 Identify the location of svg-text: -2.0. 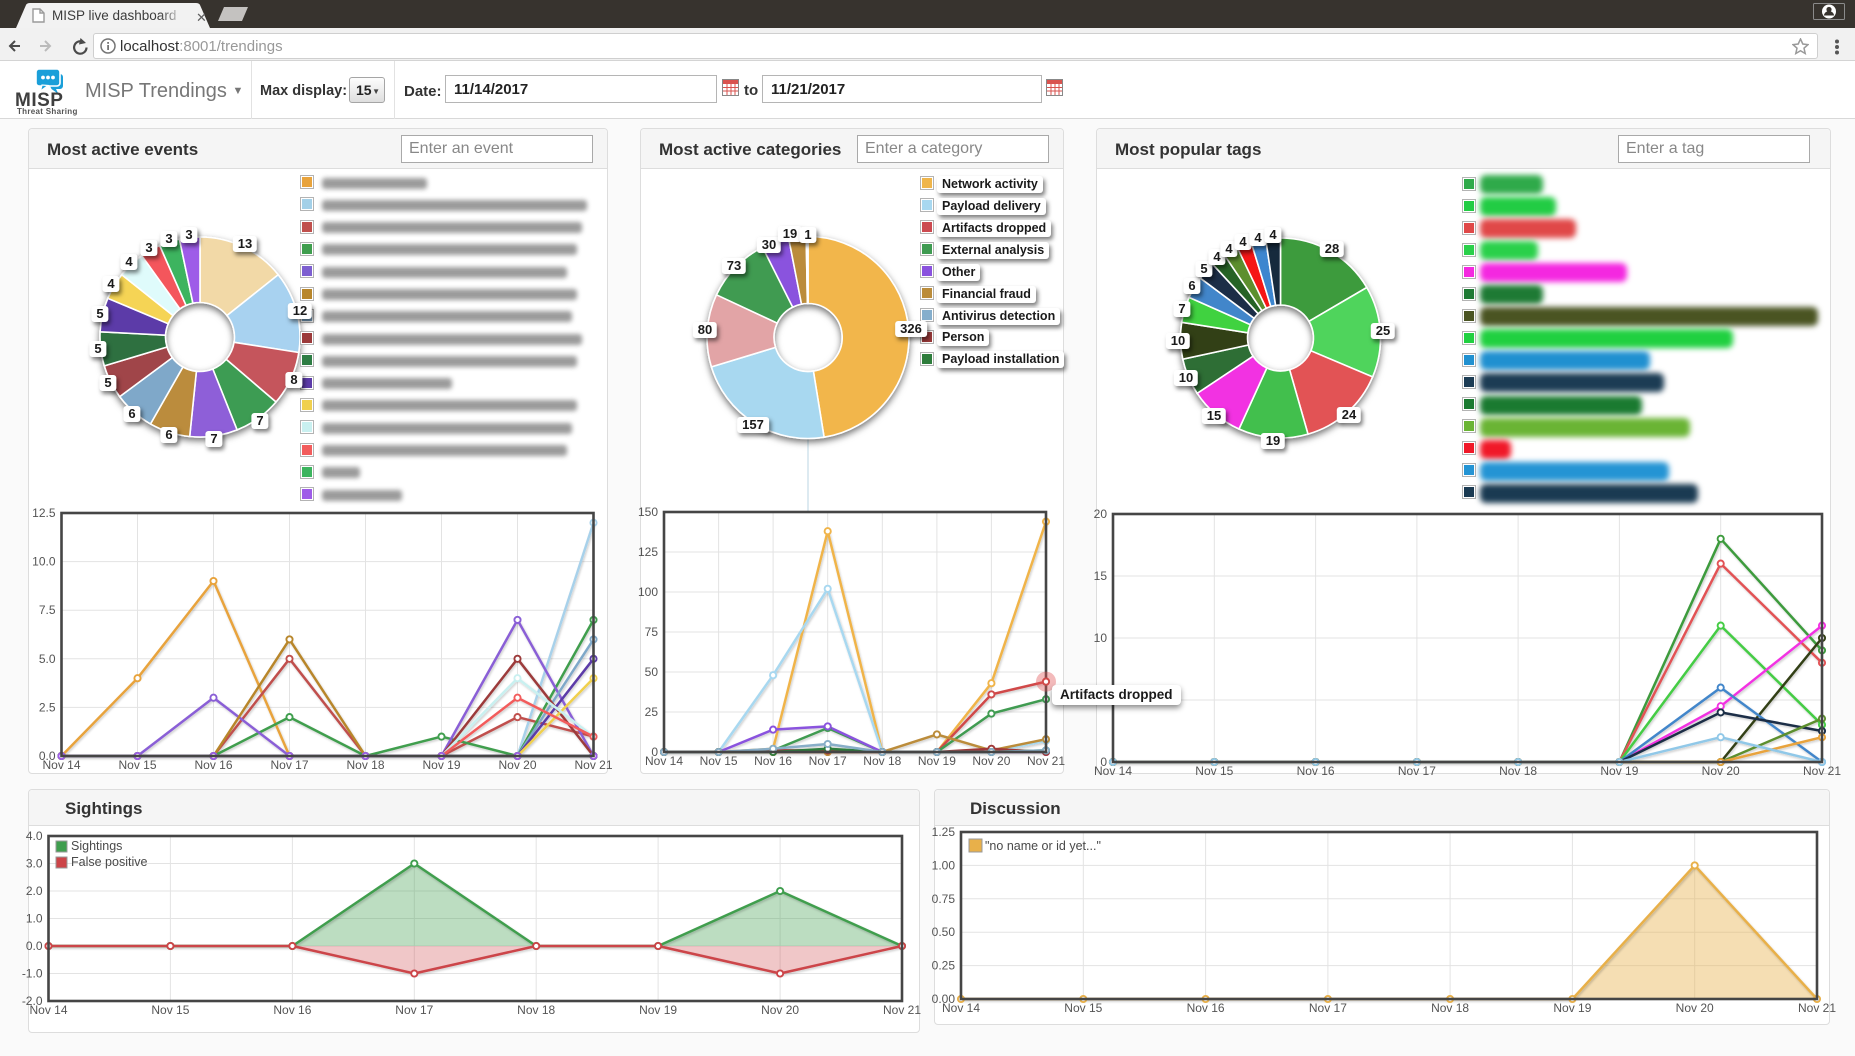
(32, 1001).